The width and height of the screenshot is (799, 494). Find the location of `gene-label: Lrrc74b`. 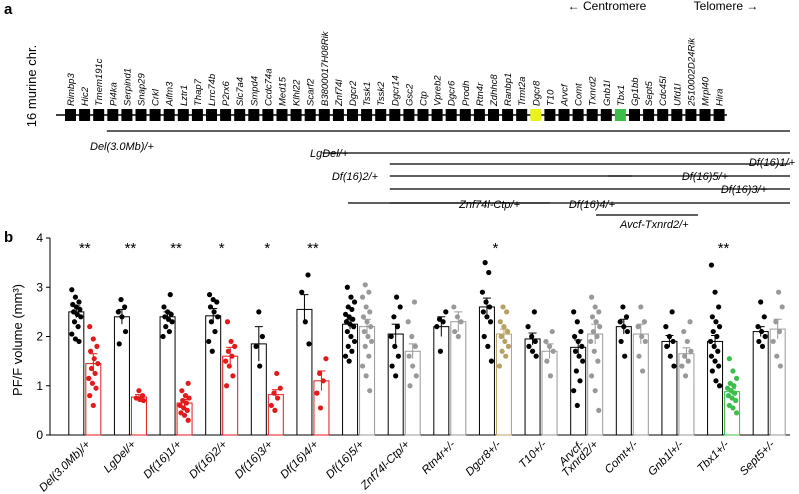

gene-label: Lrrc74b is located at coordinates (212, 90).